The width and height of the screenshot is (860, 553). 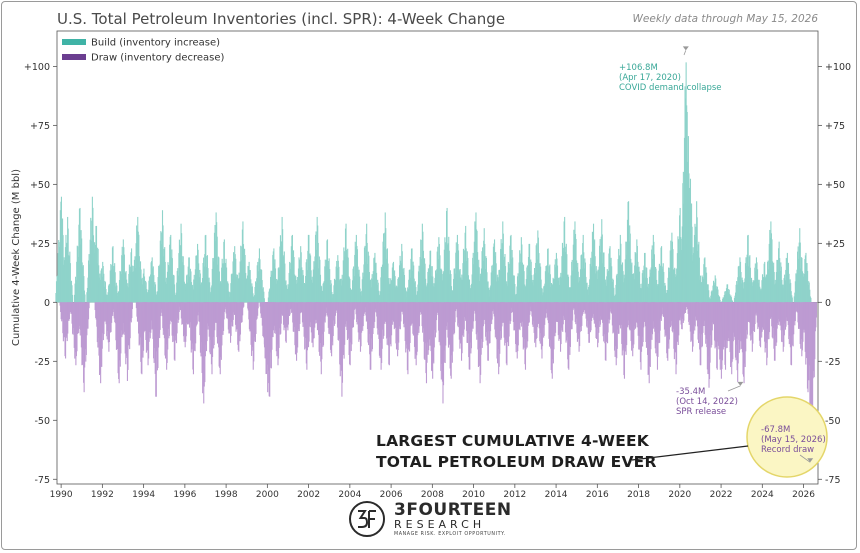 What do you see at coordinates (40, 244) in the screenshot?
I see `y-tick-label-left: +25` at bounding box center [40, 244].